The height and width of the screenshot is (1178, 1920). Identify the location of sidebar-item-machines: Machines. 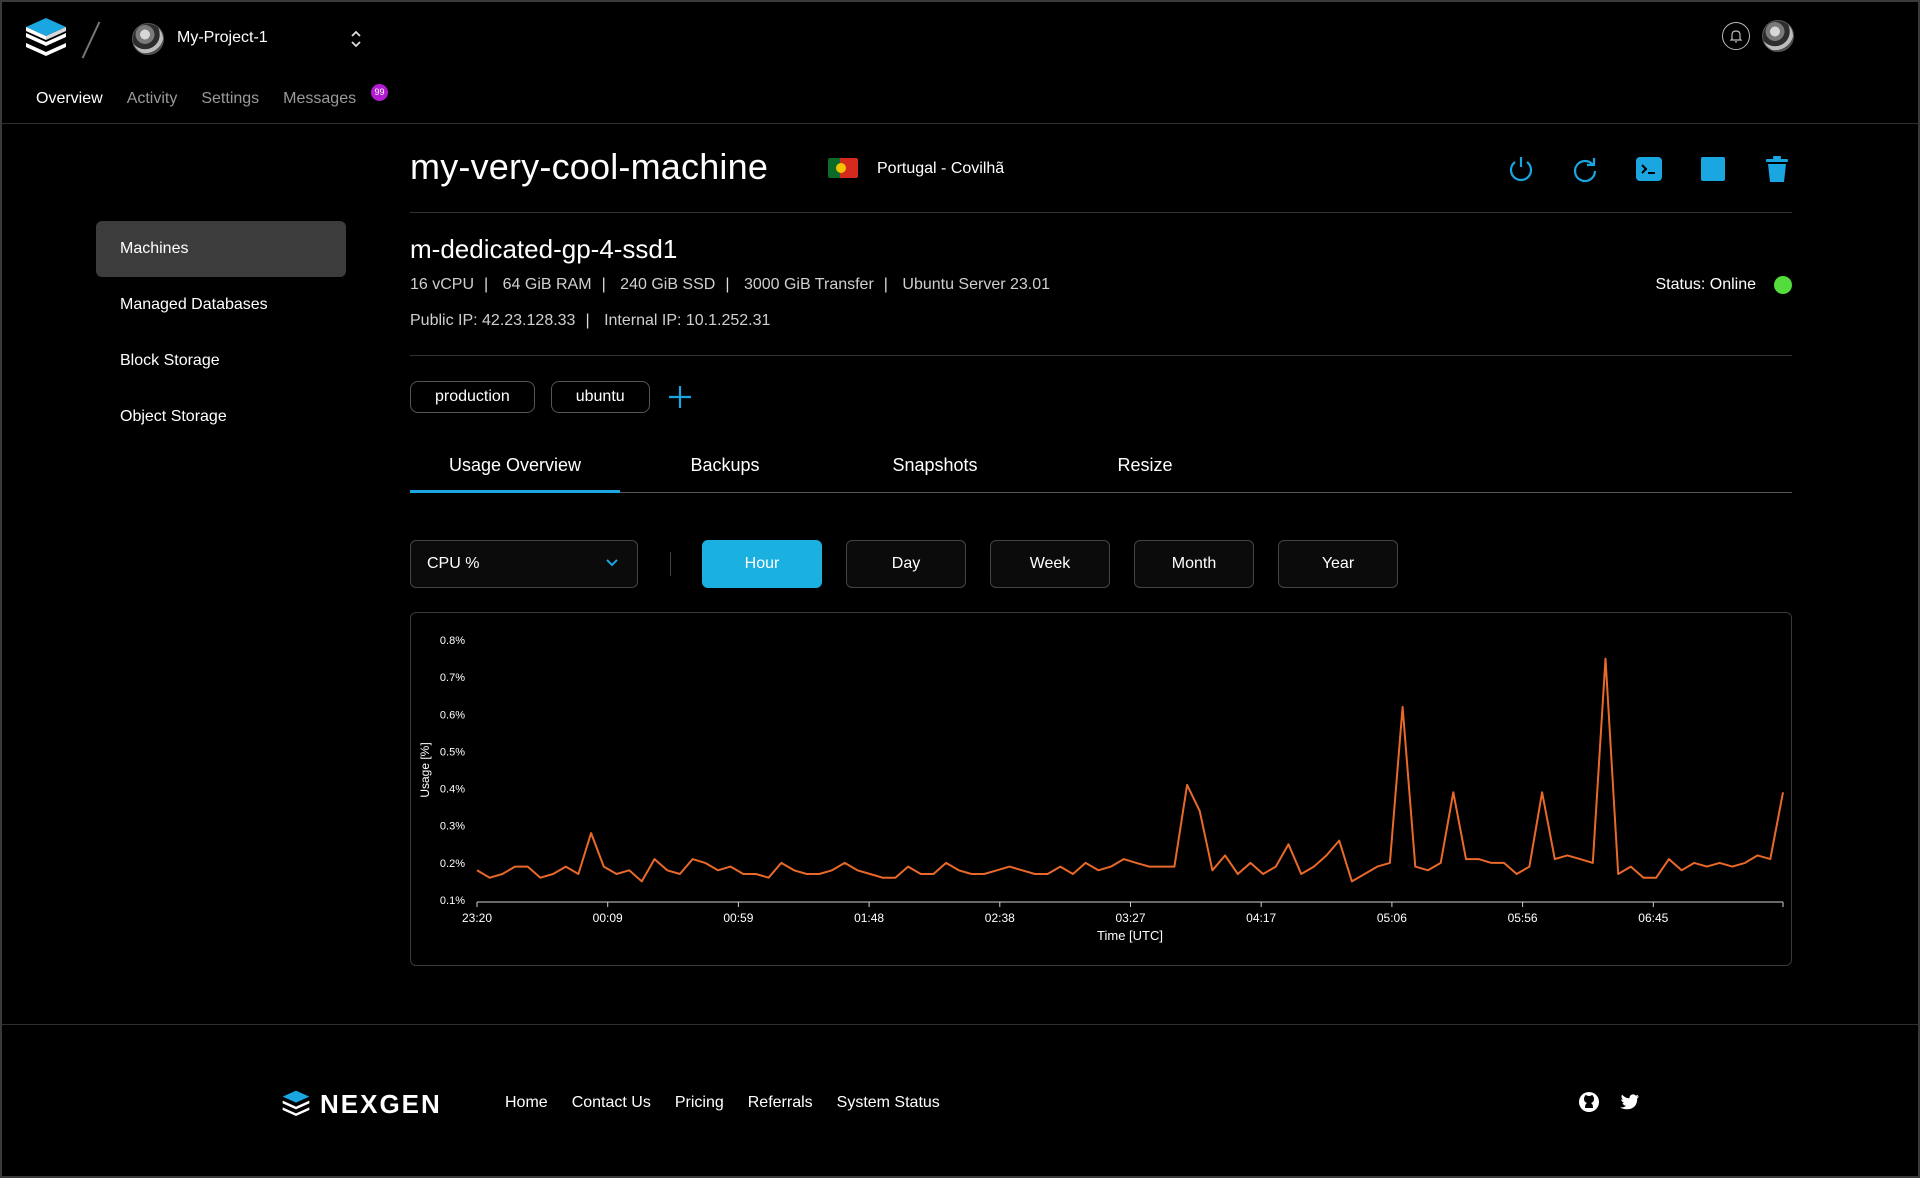
(221, 249).